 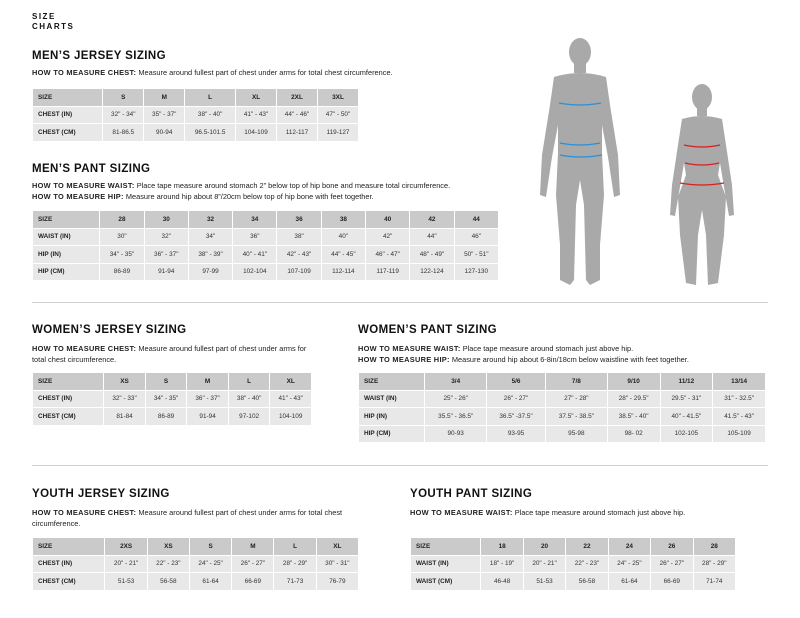 I want to click on table-cell: 36" - 37", so click(x=166, y=254).